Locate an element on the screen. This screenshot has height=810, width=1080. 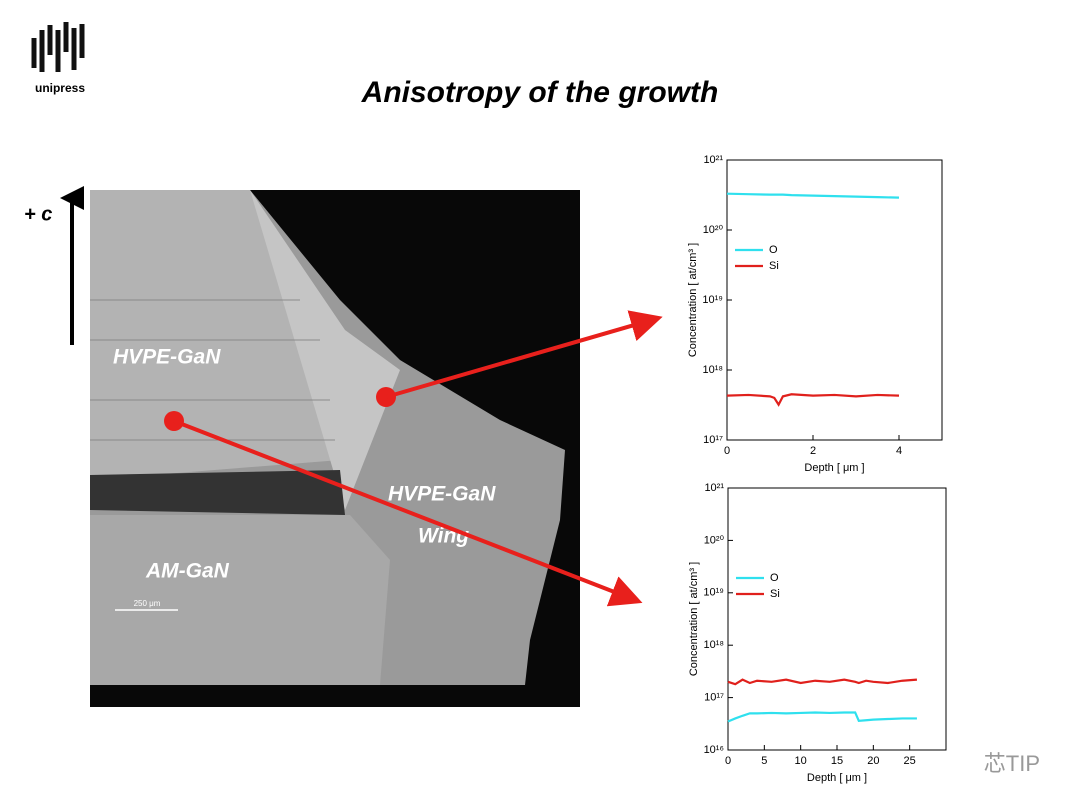
x-tick-label: 4 is located at coordinates (899, 451).